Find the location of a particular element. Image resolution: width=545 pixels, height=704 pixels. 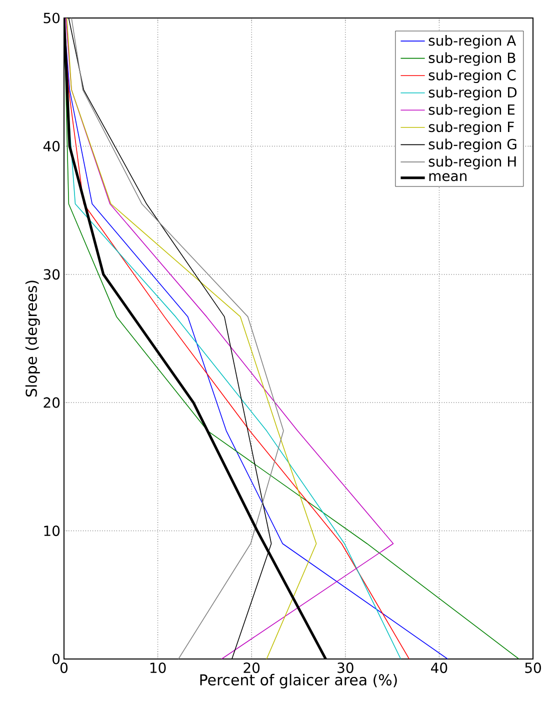

y-tick-label: 20 is located at coordinates (52, 402).